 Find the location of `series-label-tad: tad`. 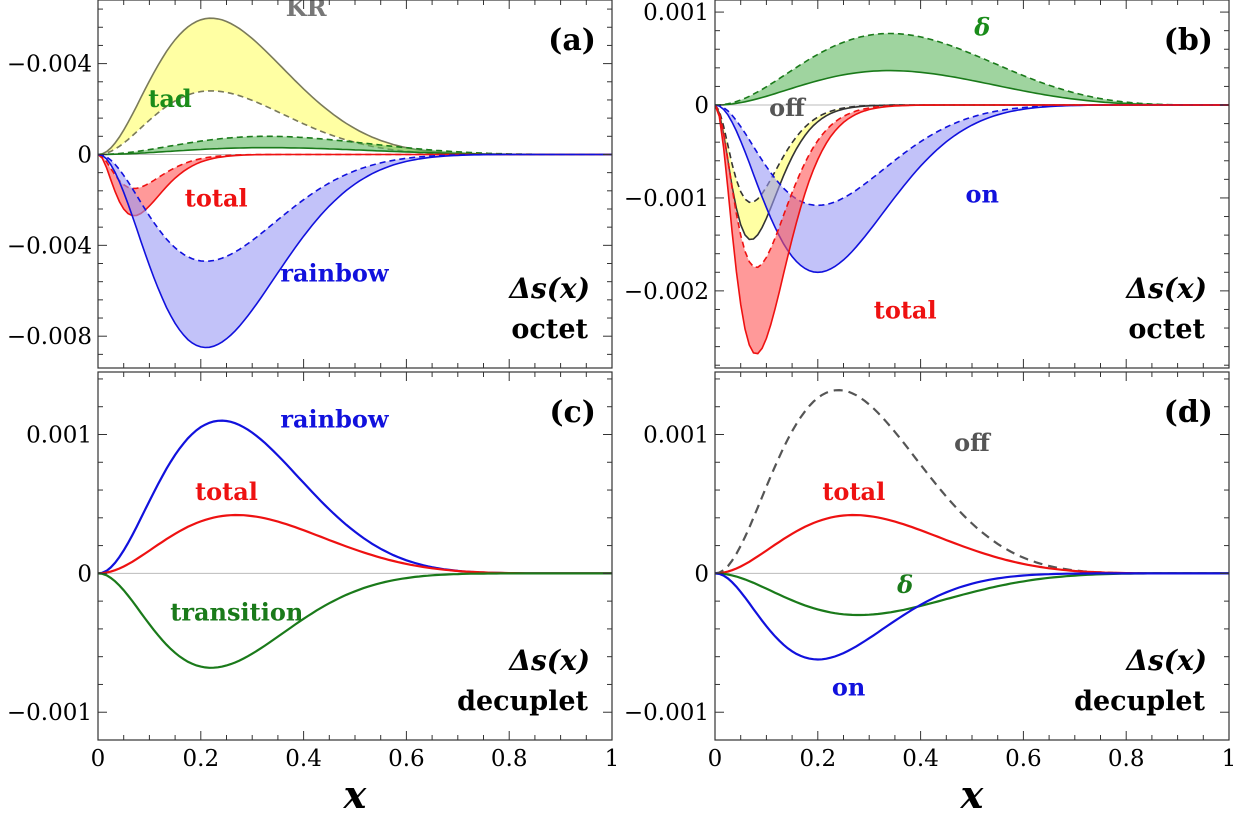

series-label-tad: tad is located at coordinates (170, 98).